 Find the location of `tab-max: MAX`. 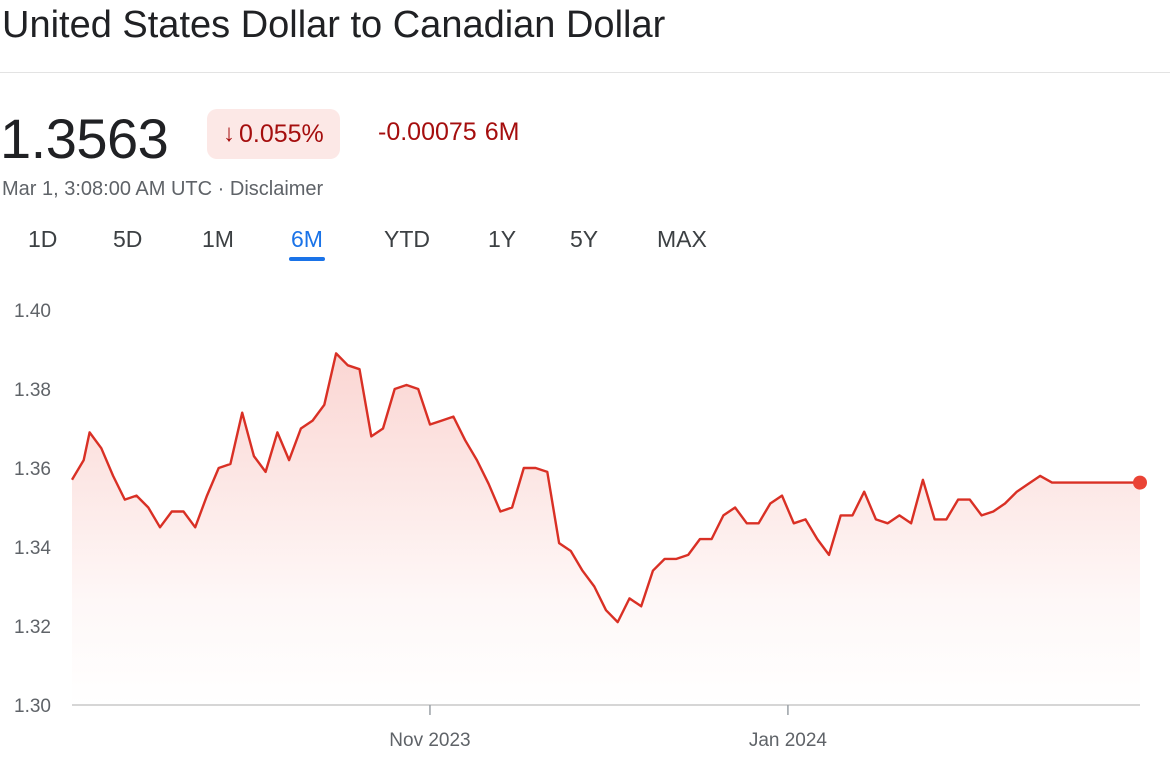

tab-max: MAX is located at coordinates (682, 239).